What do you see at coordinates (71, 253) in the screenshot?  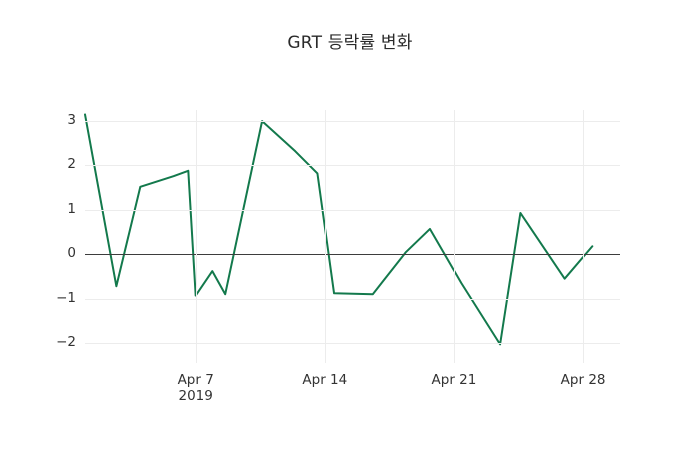 I see `y-tick-label: 0` at bounding box center [71, 253].